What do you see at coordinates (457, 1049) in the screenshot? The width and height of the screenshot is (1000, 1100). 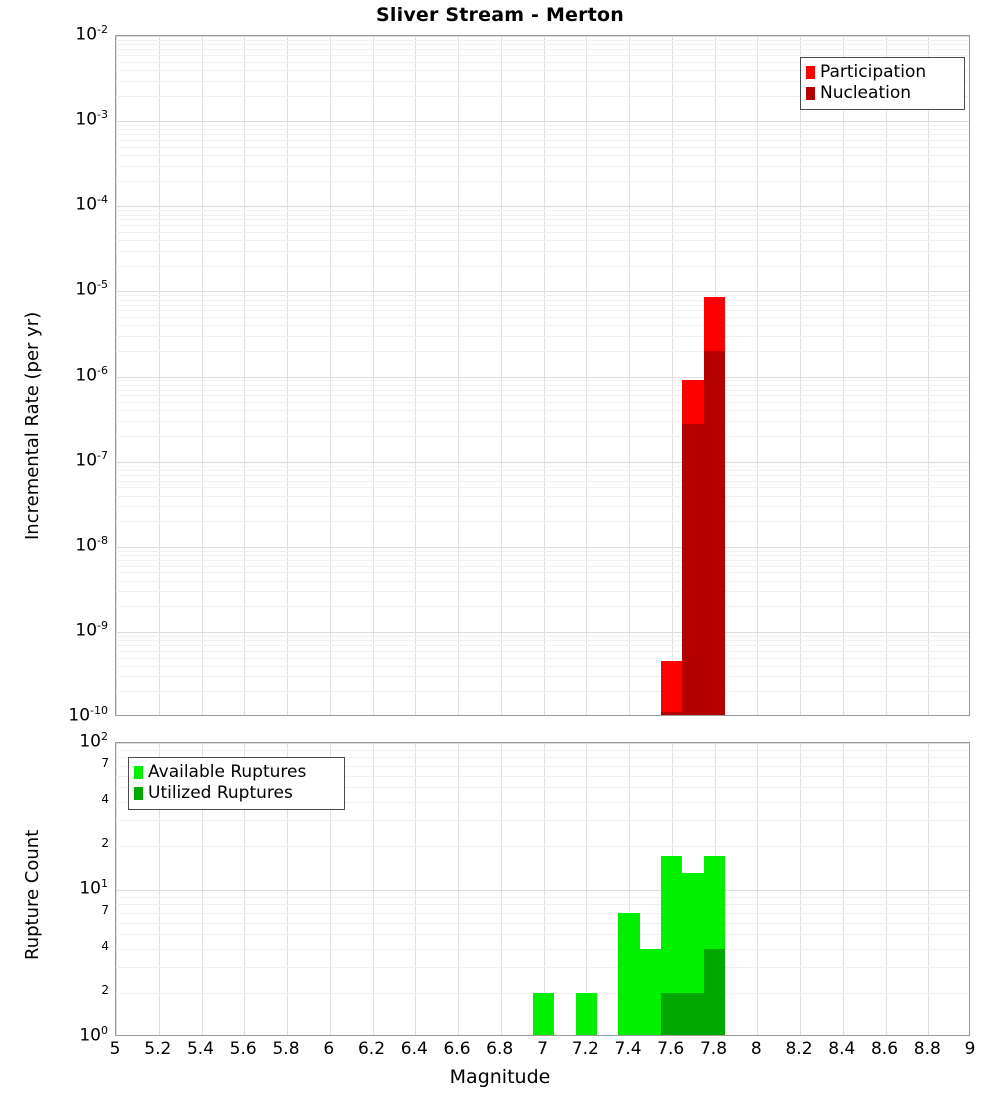 I see `x-tick-label: 6.6` at bounding box center [457, 1049].